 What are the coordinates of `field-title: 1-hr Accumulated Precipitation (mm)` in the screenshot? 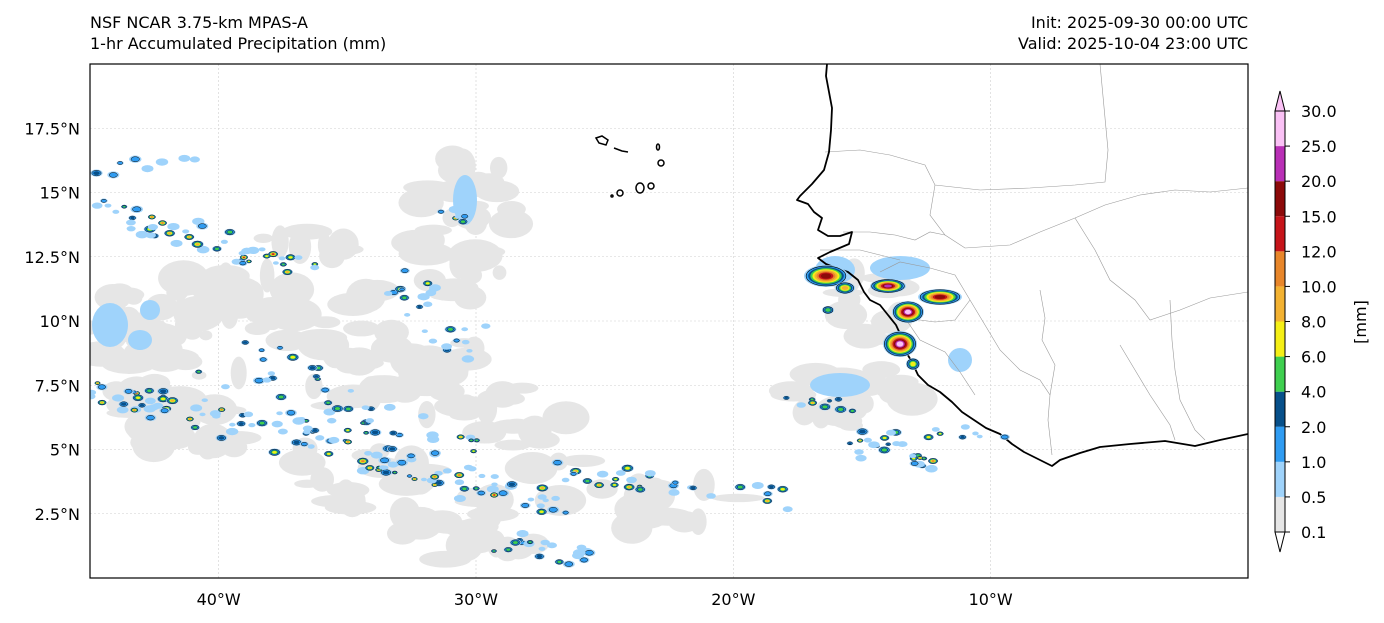 It's located at (238, 43).